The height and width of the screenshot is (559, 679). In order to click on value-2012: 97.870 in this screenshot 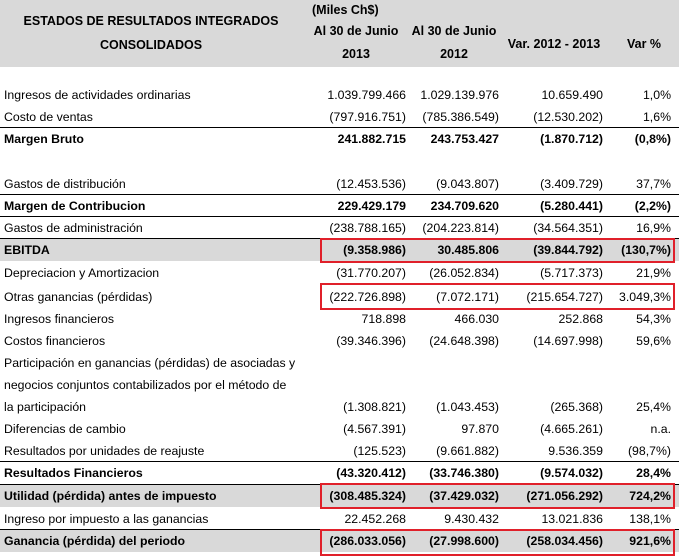, I will do `click(480, 429)`.